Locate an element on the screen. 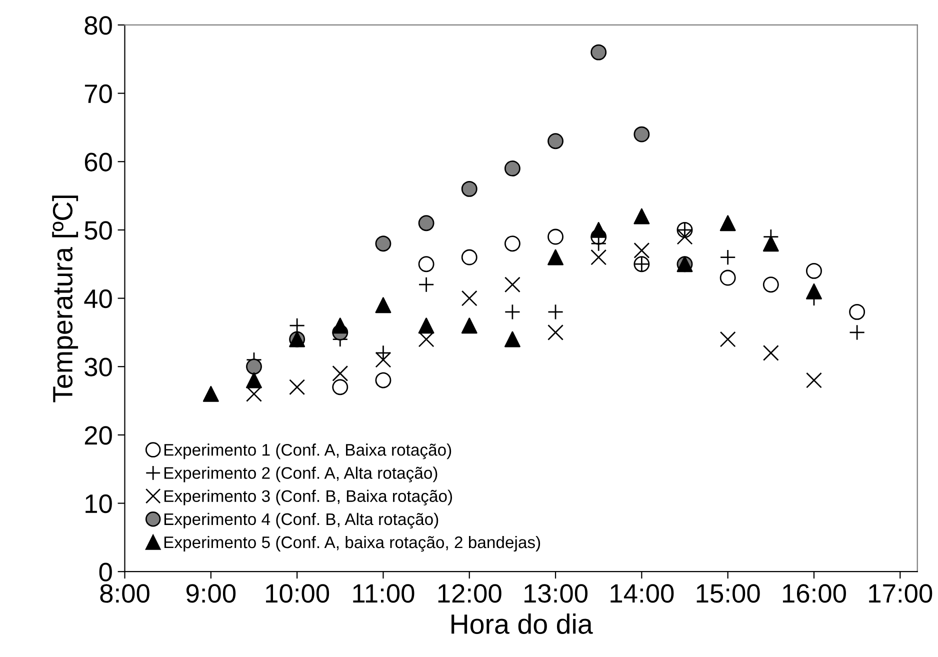 This screenshot has height=657, width=938. y-tick-label: 50 is located at coordinates (98, 230).